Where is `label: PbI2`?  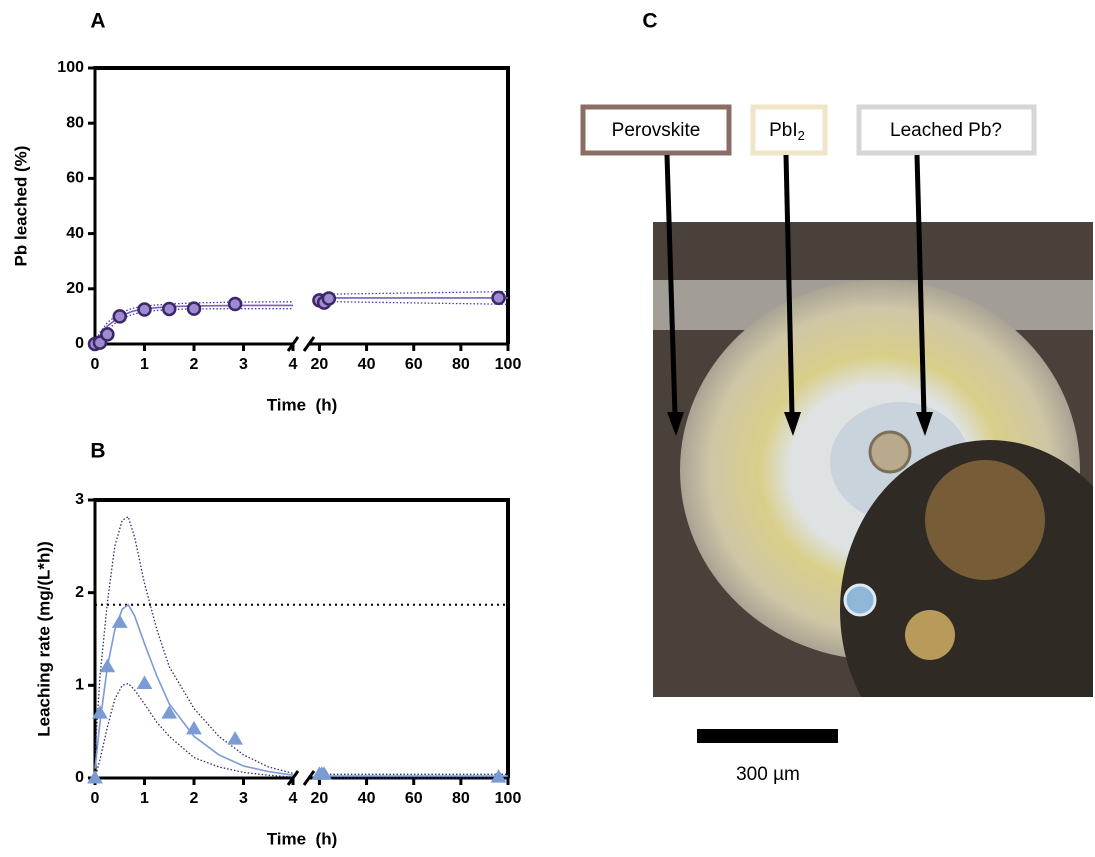
label: PbI2 is located at coordinates (787, 131).